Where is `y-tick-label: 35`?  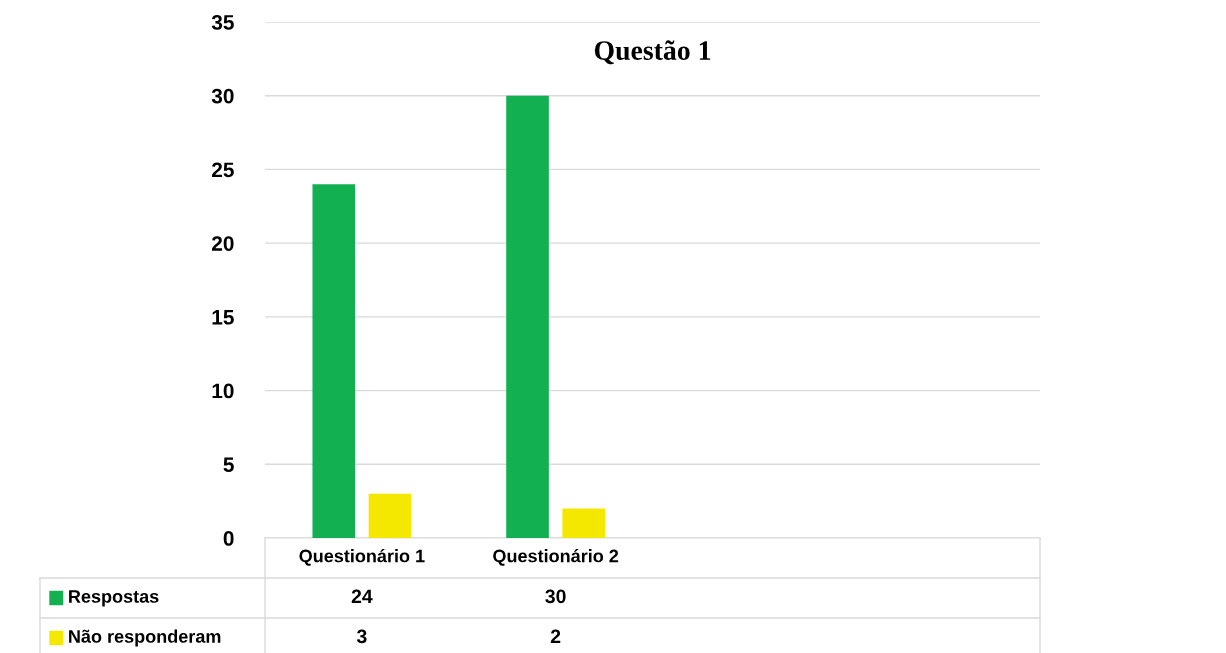
y-tick-label: 35 is located at coordinates (222, 22).